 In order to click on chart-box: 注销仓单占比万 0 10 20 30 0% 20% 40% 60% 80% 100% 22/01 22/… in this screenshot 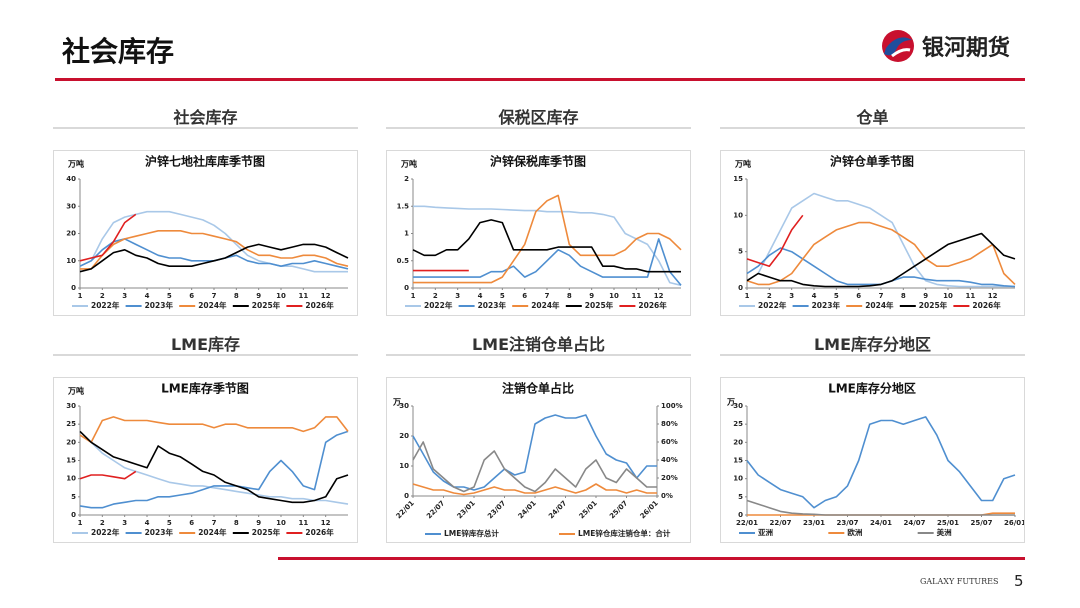, I will do `click(538, 460)`.